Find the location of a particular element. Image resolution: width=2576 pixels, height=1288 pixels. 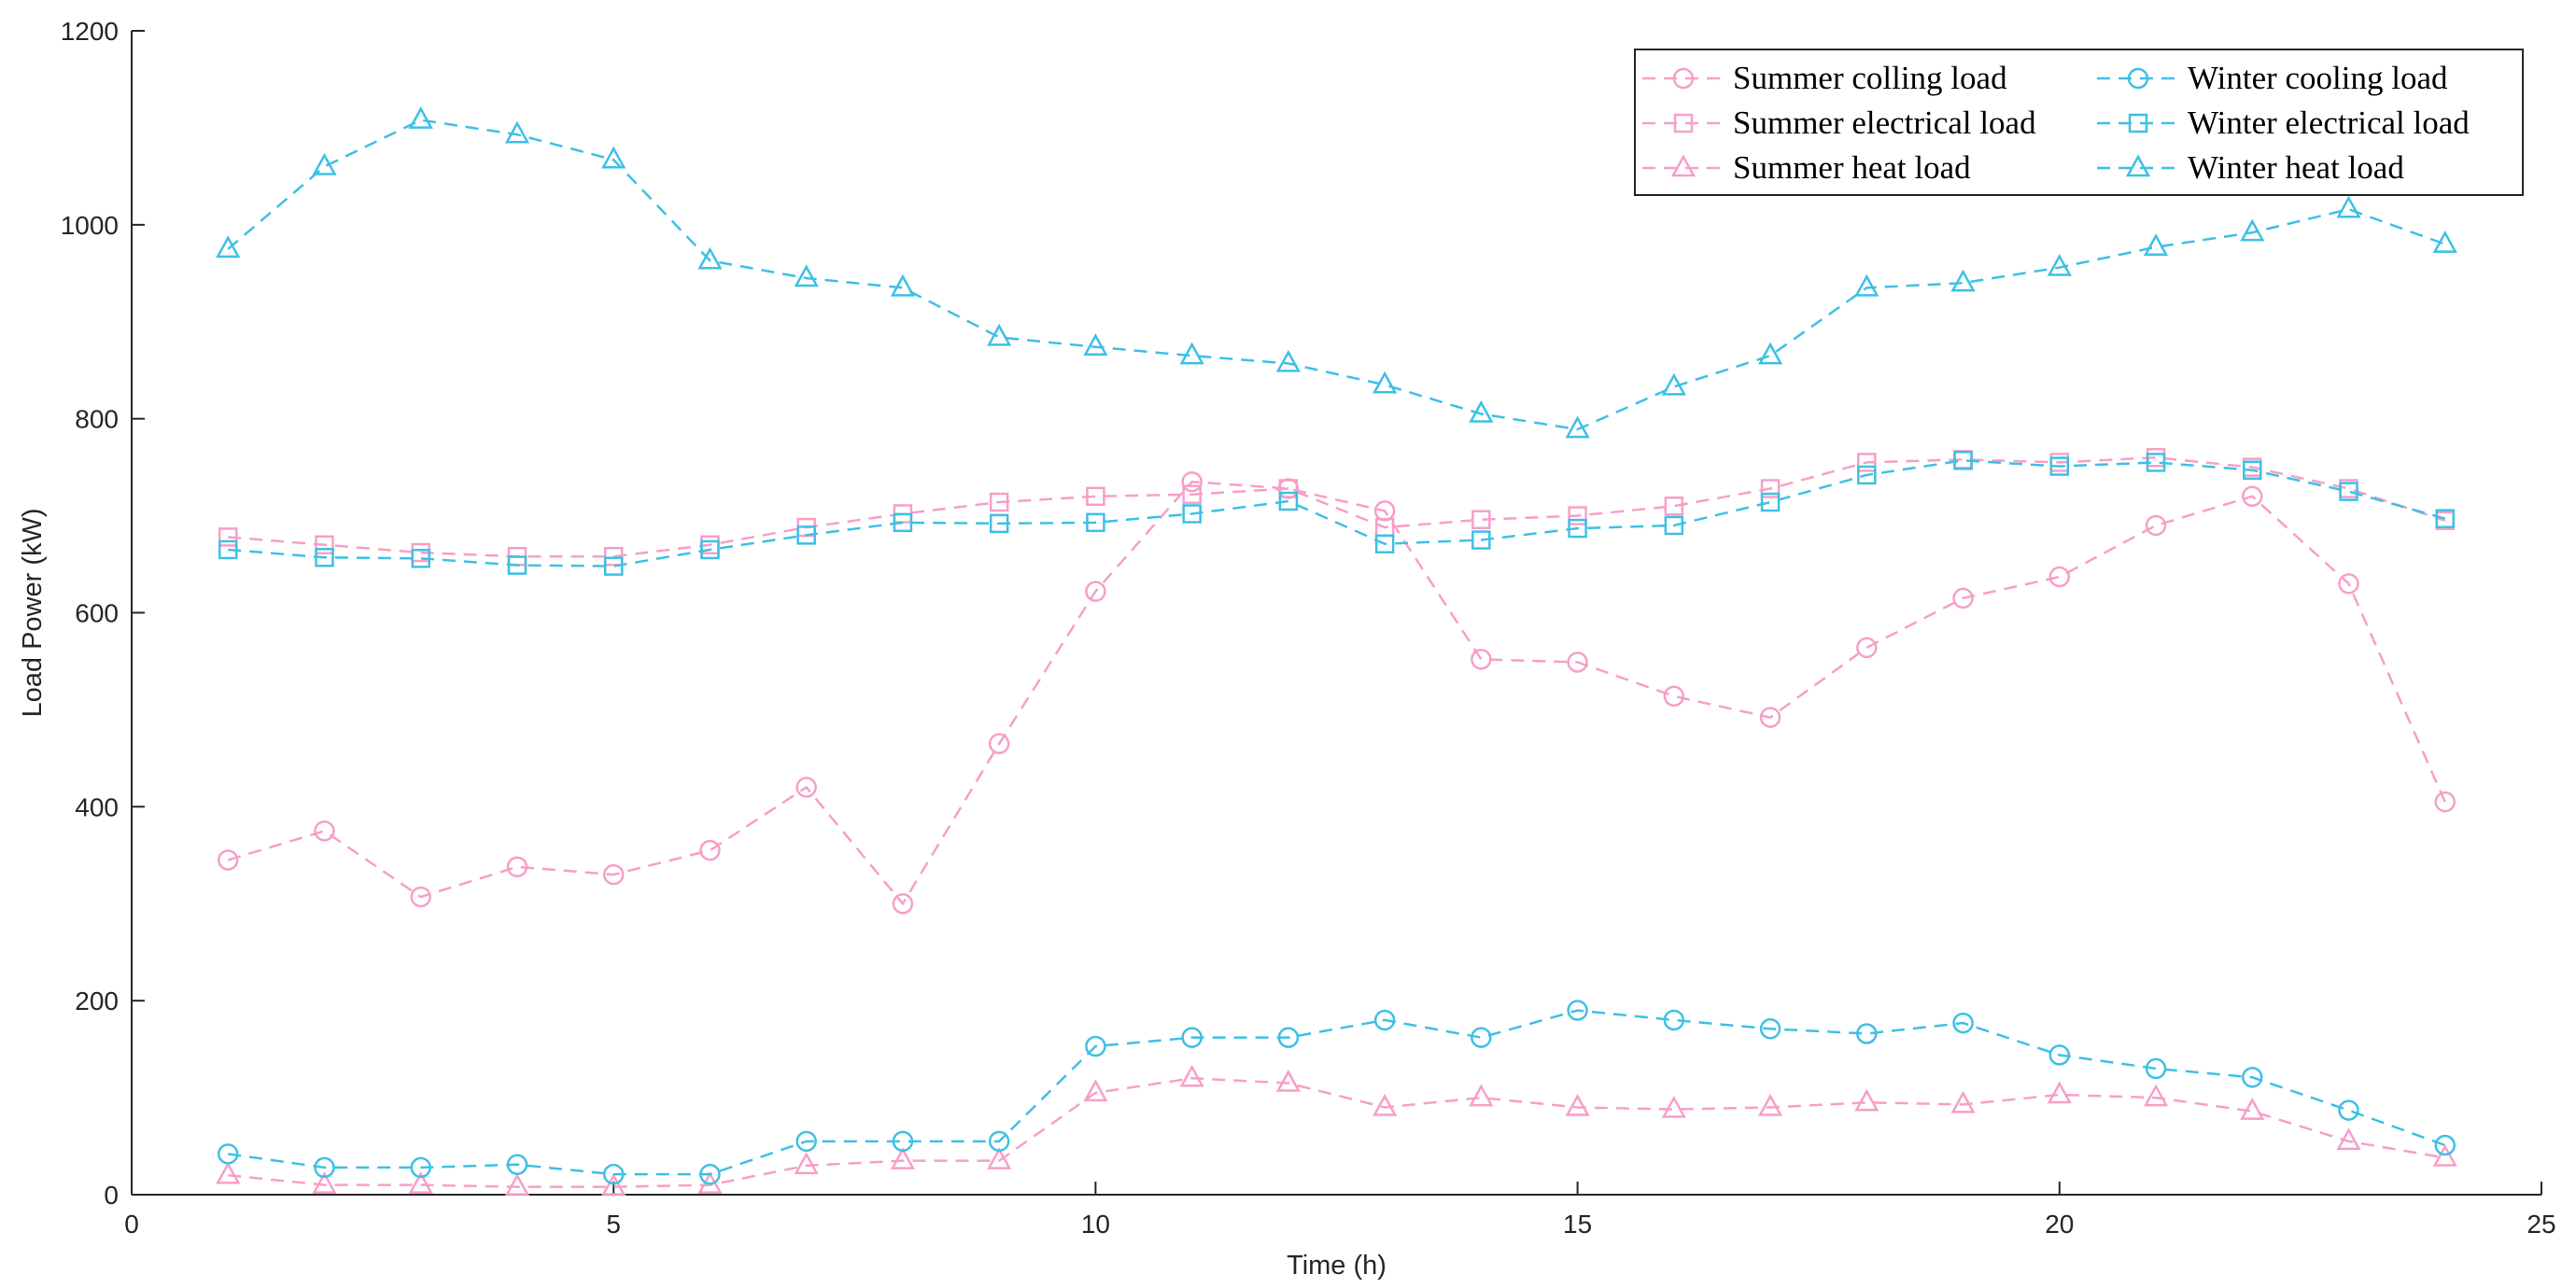

x-tick-label: 5 is located at coordinates (614, 1224).